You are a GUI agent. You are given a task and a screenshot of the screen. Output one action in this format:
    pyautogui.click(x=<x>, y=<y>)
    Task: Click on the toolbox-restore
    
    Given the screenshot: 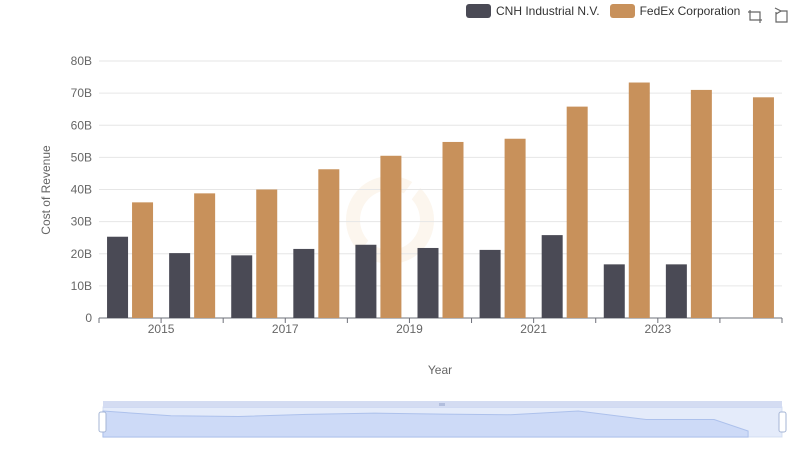 What is the action you would take?
    pyautogui.click(x=781, y=15)
    